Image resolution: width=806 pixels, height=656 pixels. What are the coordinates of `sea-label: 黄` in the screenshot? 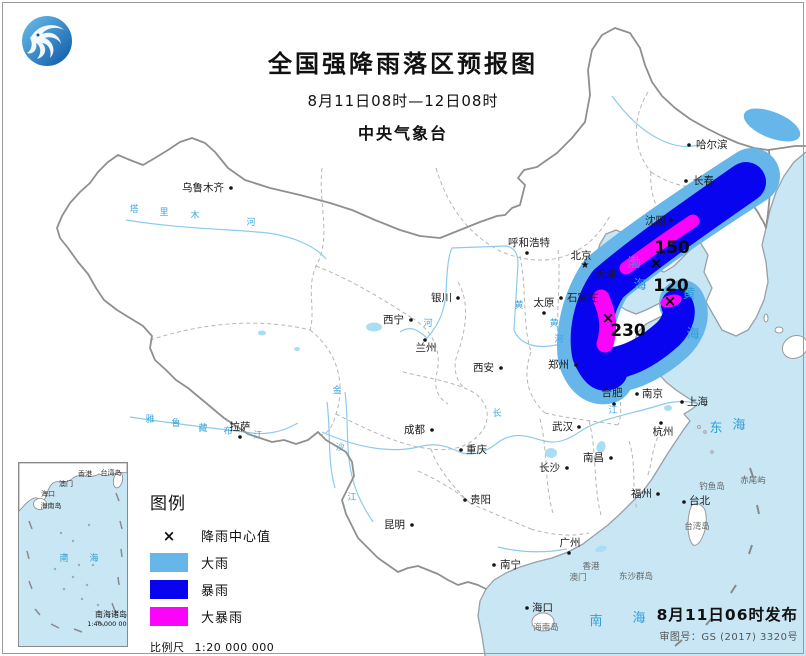 It's located at (688, 294).